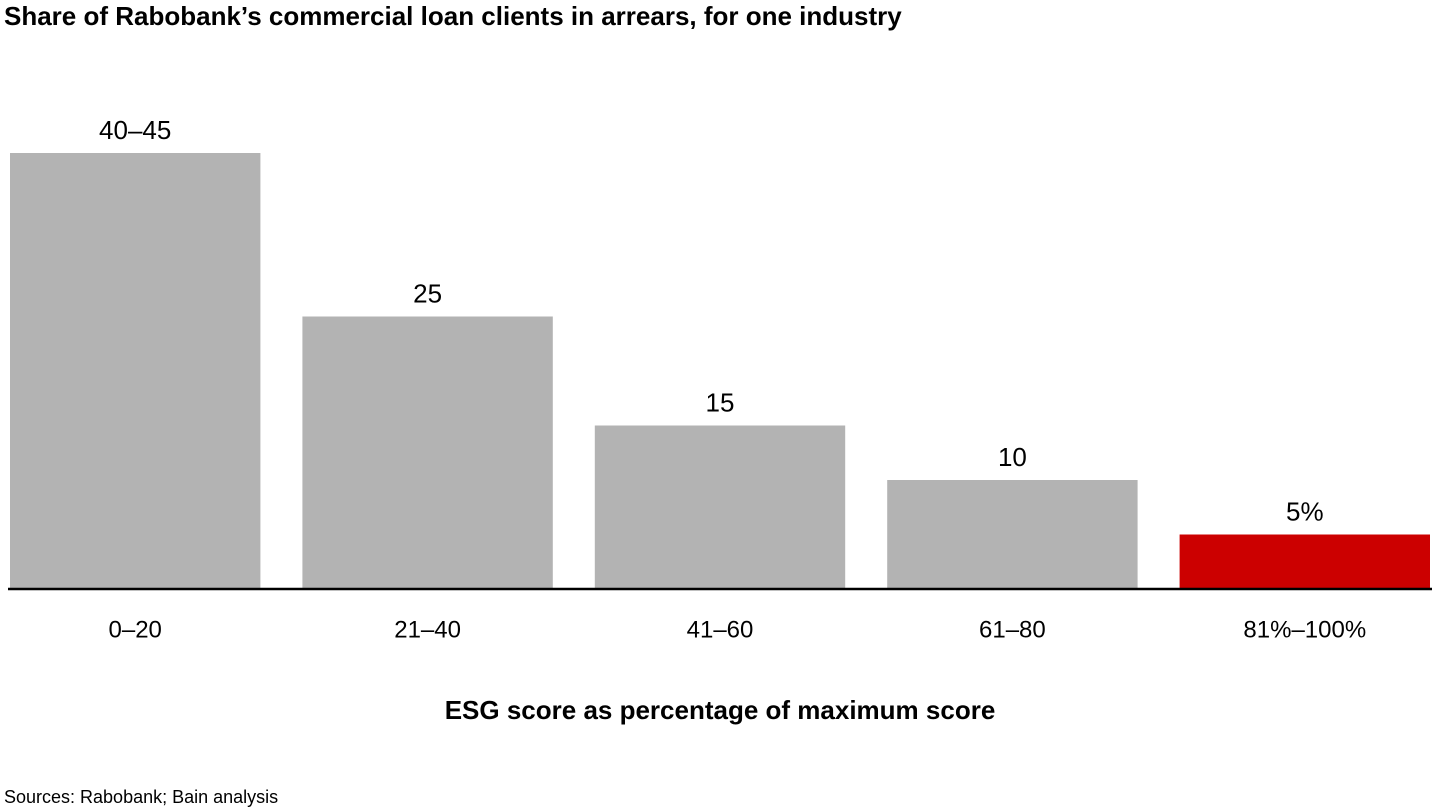  I want to click on source-note: Sources: Rabobank; Bain analysis, so click(141, 797).